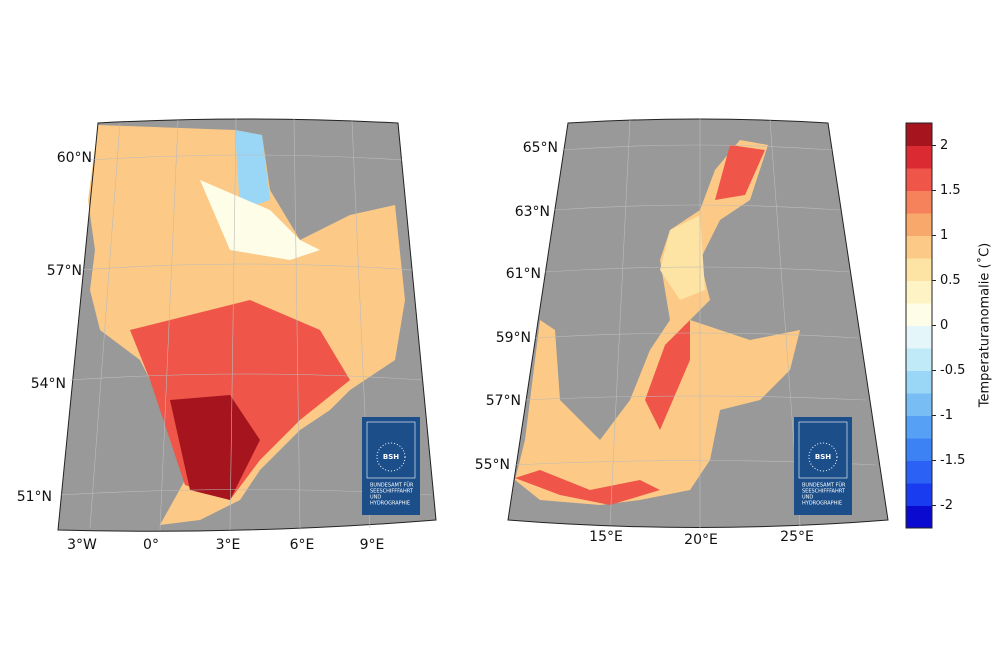 The width and height of the screenshot is (1000, 666). Describe the element at coordinates (228, 545) in the screenshot. I see `lon-label: 3°E` at that location.